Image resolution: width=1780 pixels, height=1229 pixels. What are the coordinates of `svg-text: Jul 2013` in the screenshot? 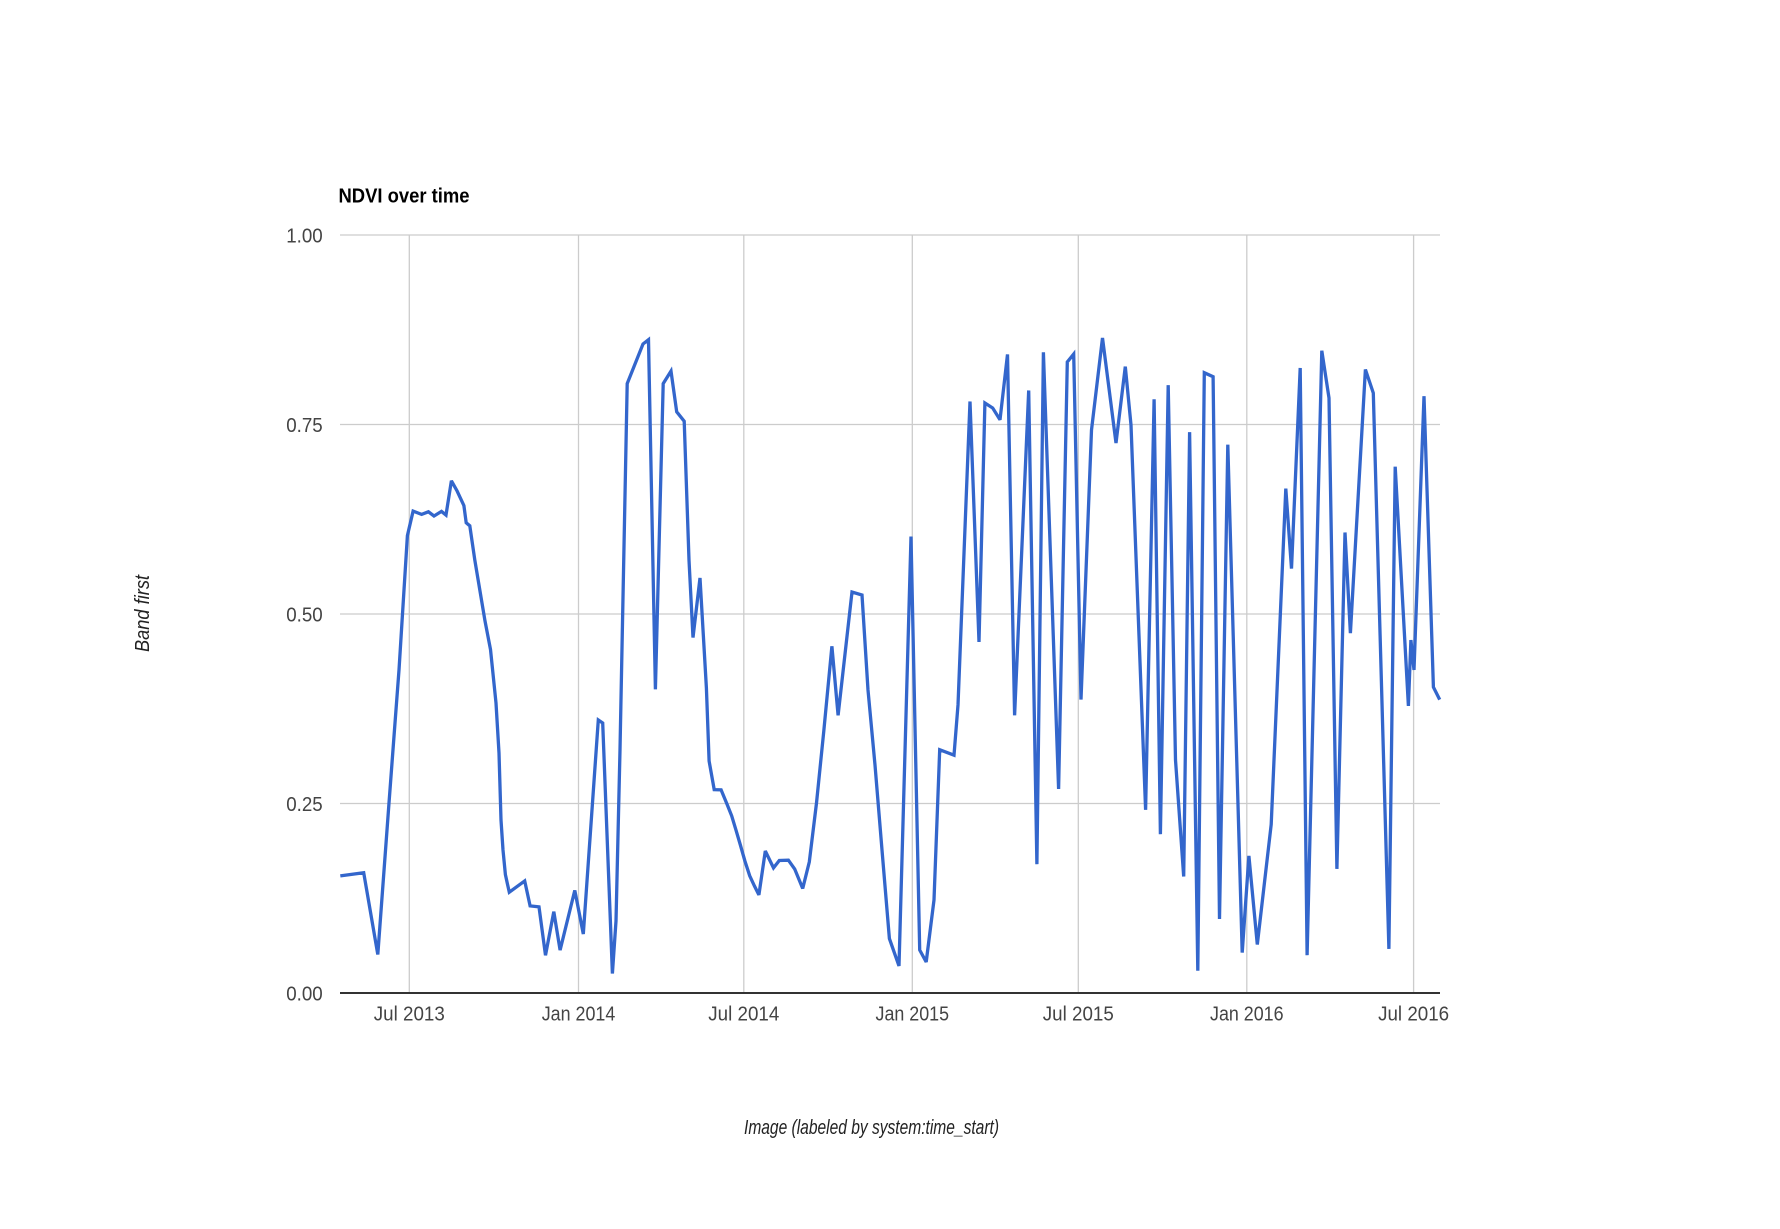 It's located at (409, 1015).